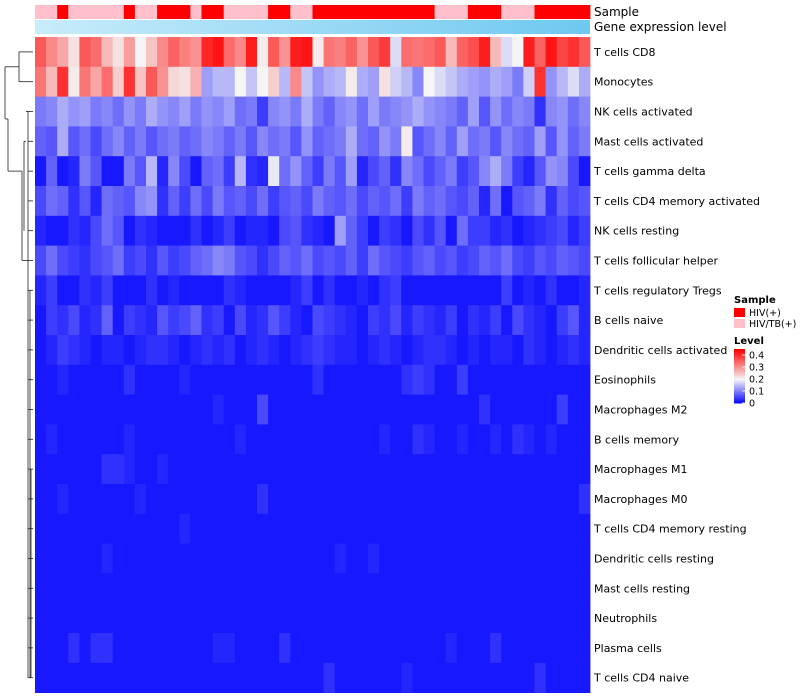  Describe the element at coordinates (625, 618) in the screenshot. I see `row-label: Neutrophils` at that location.